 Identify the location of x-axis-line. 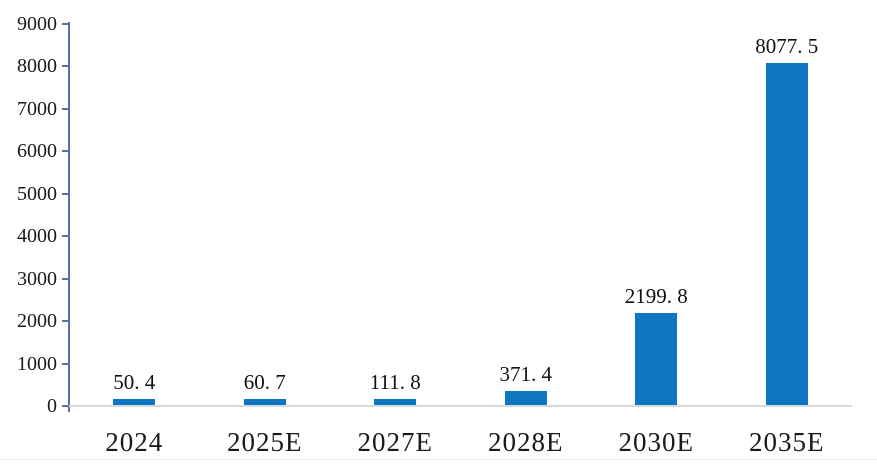
(460, 406).